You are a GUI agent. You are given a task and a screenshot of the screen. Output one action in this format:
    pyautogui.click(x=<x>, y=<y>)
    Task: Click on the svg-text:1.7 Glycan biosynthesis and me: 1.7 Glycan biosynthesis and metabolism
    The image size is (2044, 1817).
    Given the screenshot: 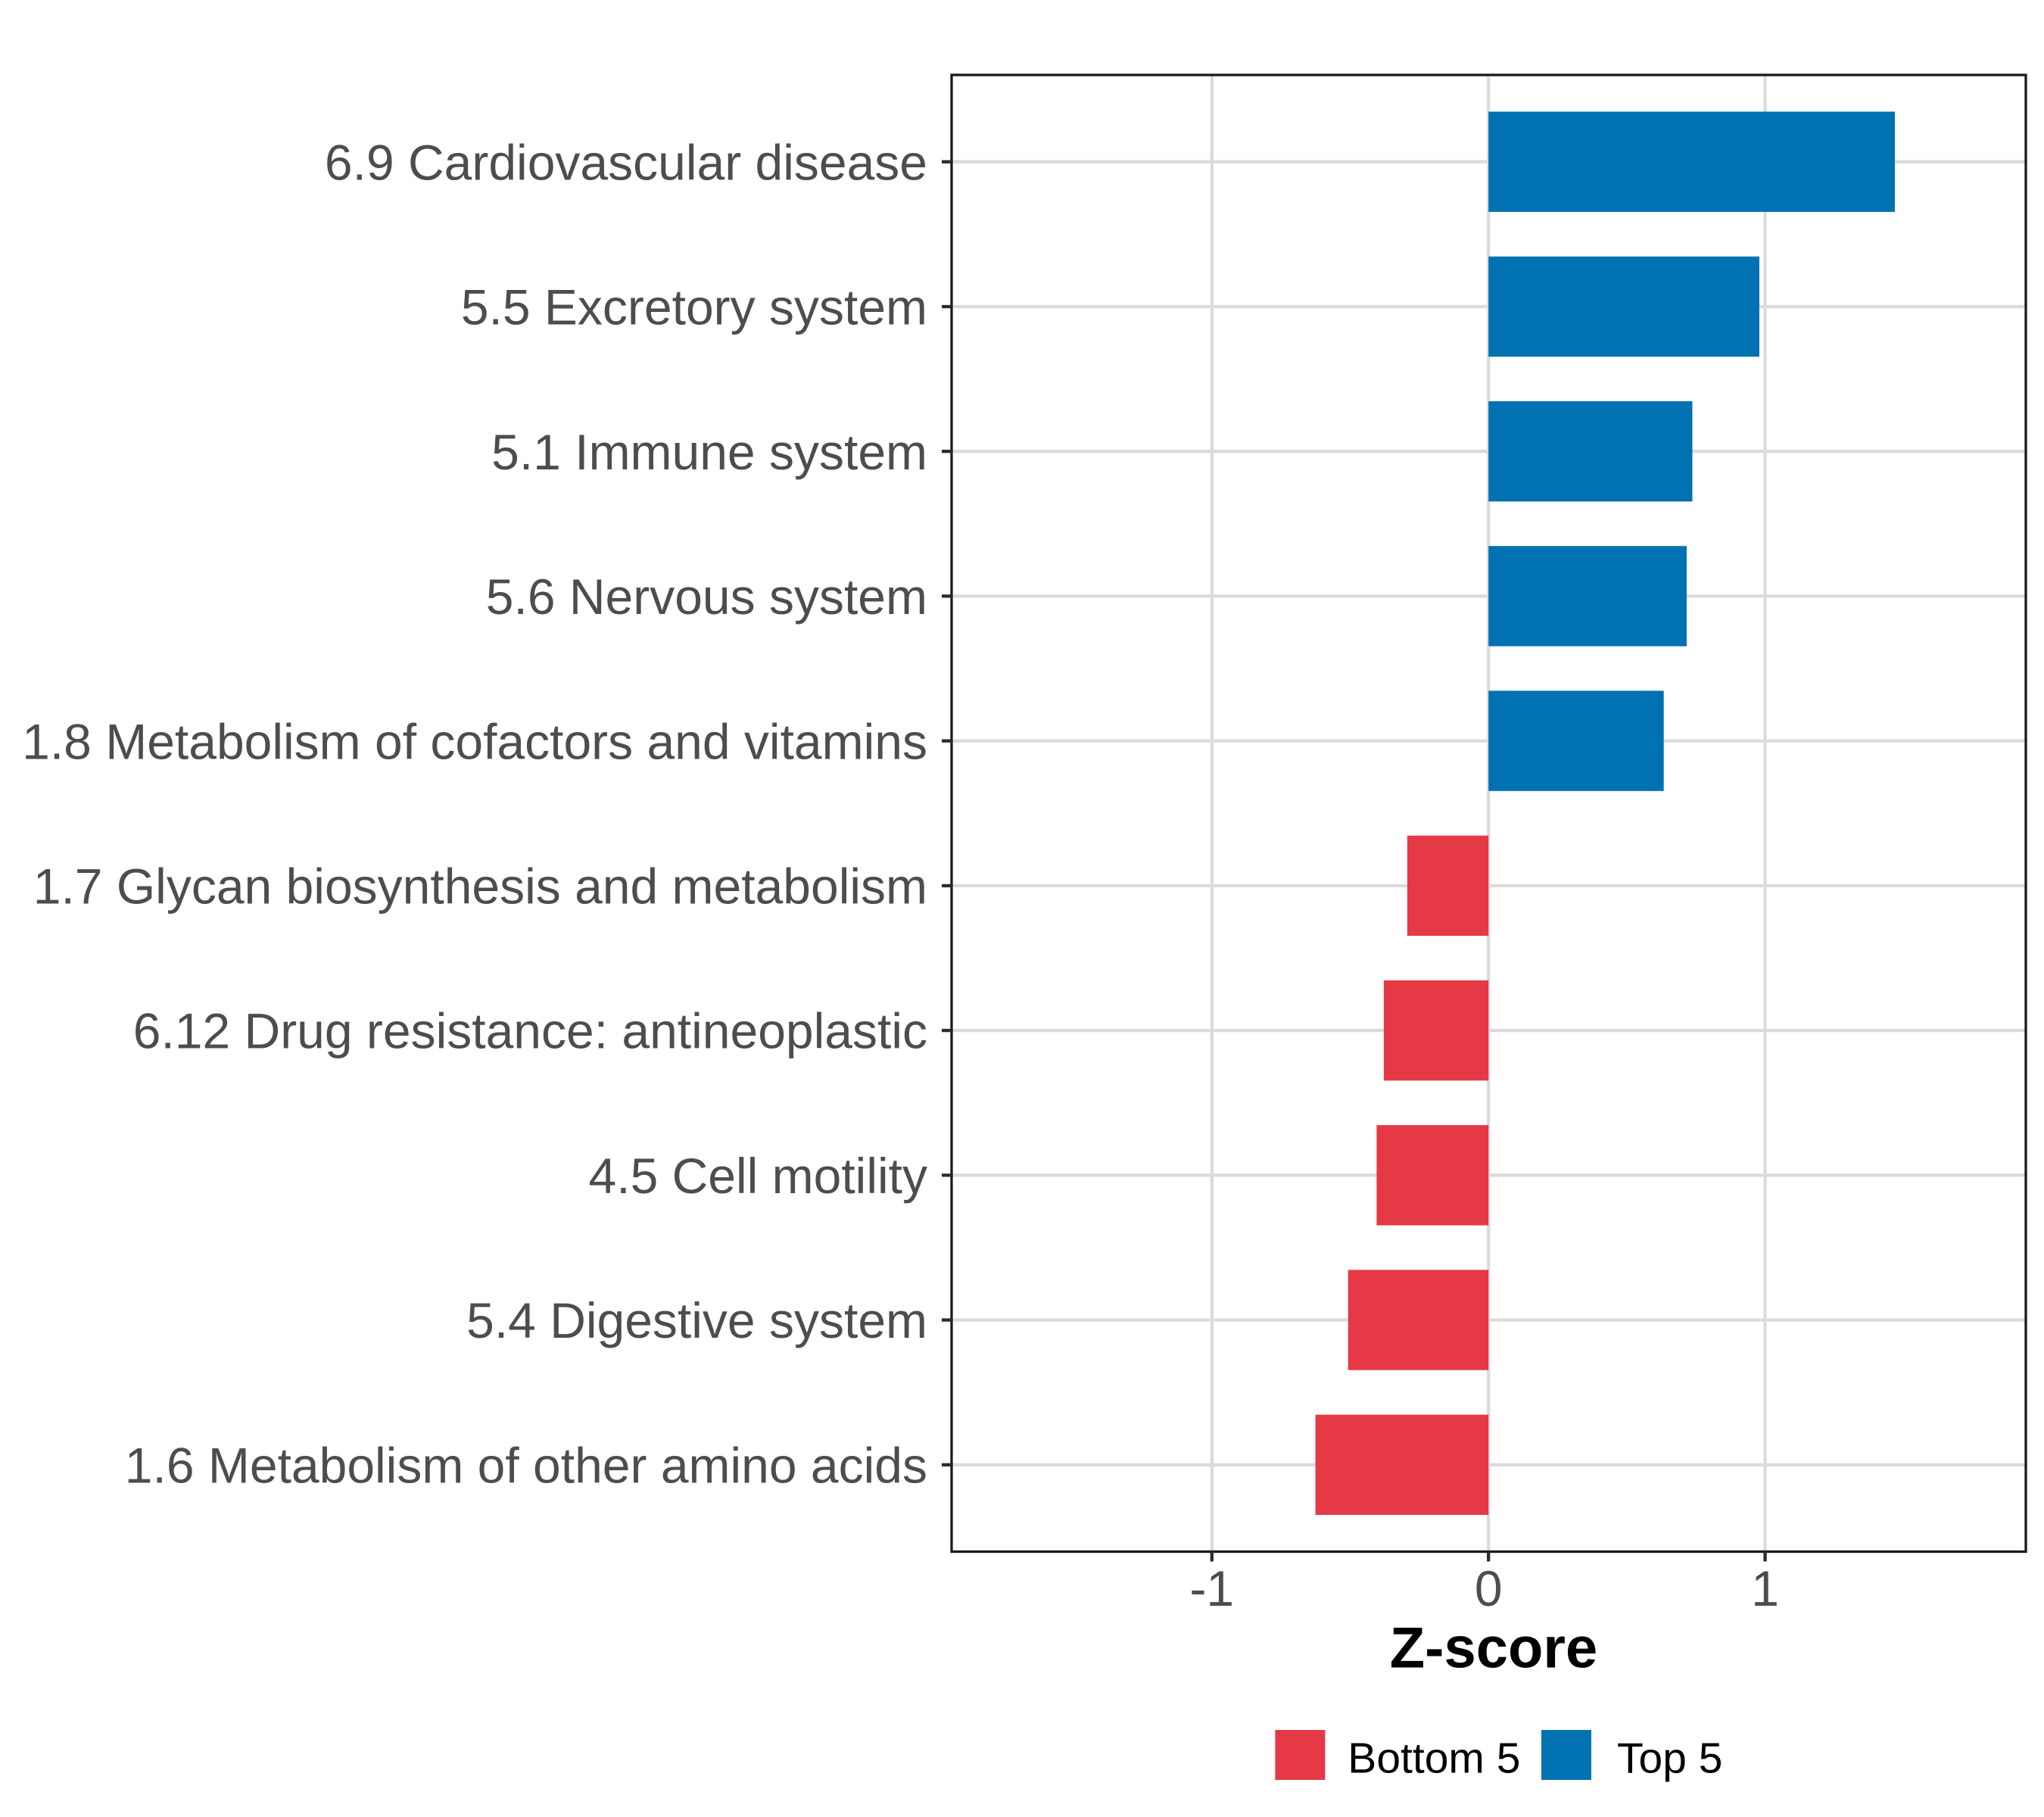 What is the action you would take?
    pyautogui.click(x=480, y=887)
    